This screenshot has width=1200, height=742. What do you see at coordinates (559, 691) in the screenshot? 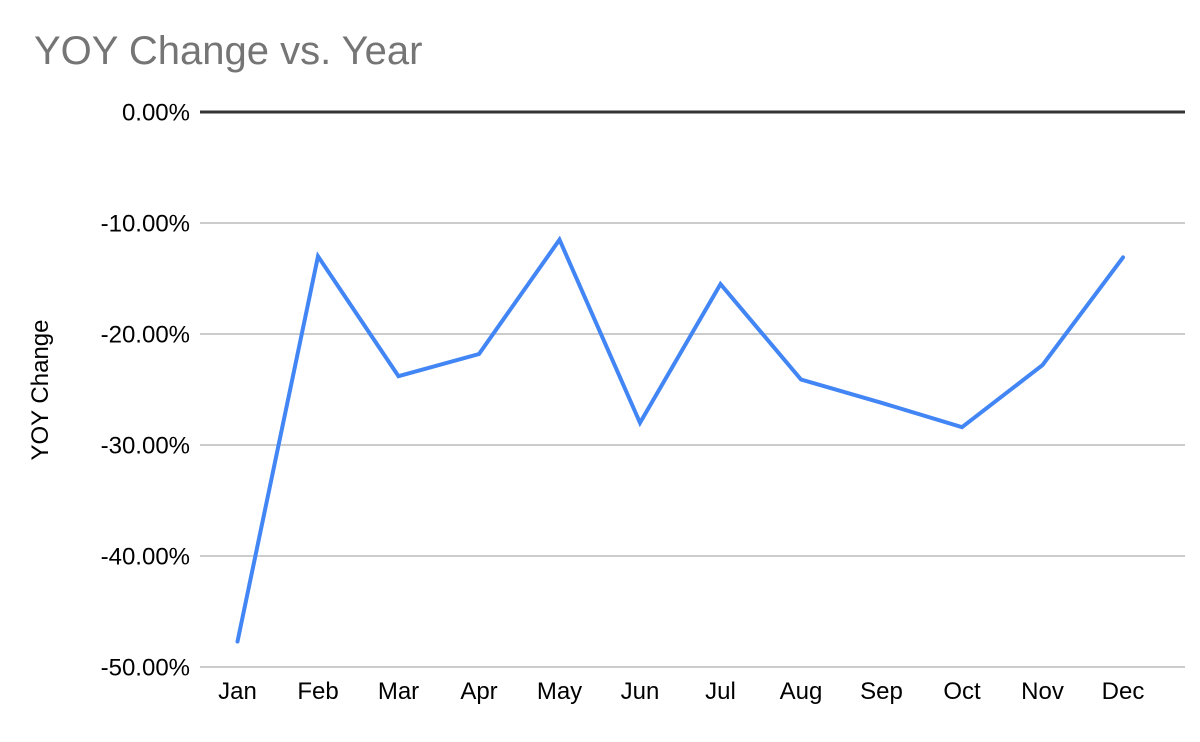
I see `x-tick-label: May` at bounding box center [559, 691].